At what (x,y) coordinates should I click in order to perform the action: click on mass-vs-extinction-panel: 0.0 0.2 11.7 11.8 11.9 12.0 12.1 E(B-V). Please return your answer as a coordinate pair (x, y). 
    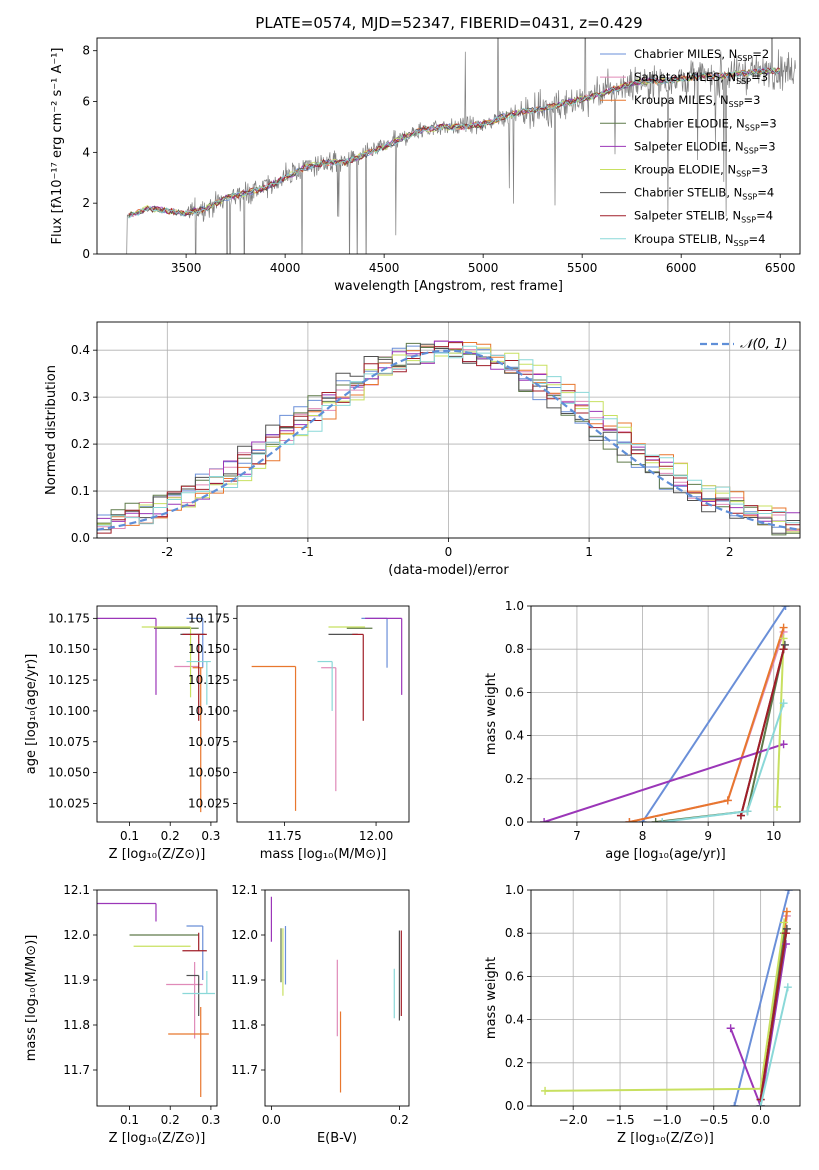
    Looking at the image, I should click on (320, 1014).